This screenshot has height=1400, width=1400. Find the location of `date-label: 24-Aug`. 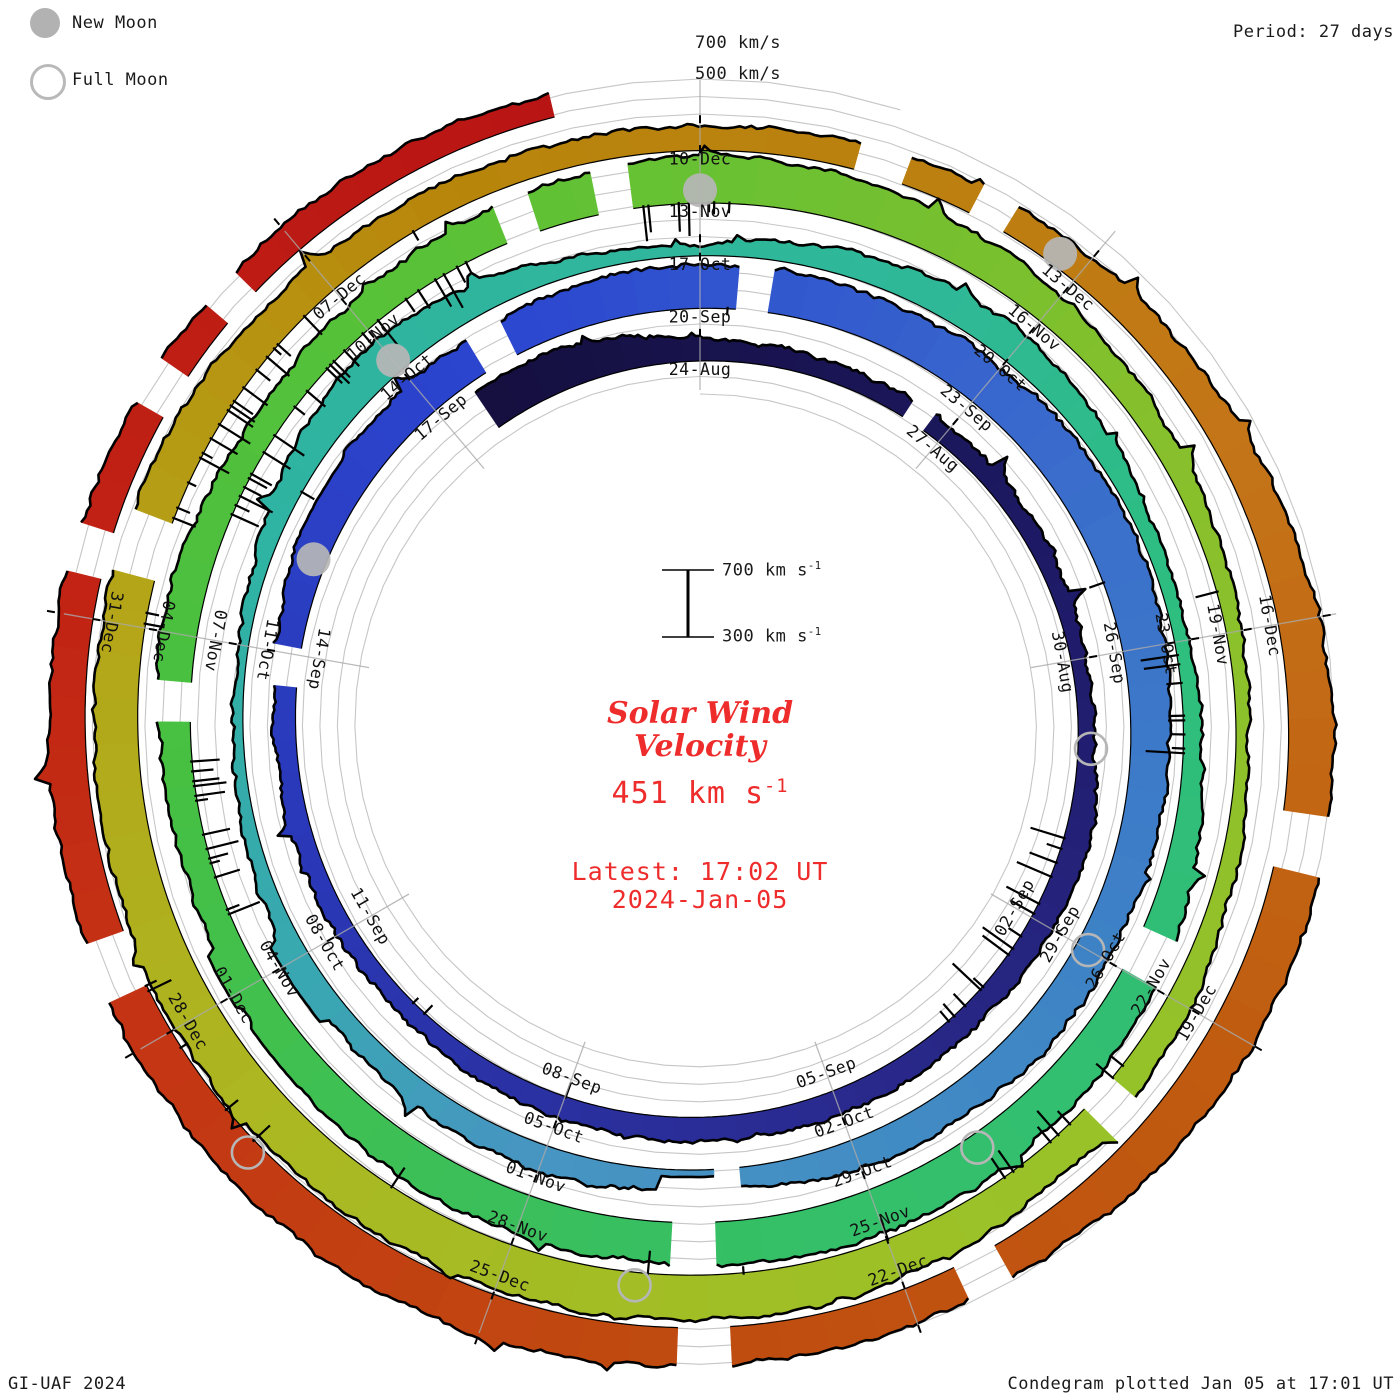

date-label: 24-Aug is located at coordinates (700, 369).